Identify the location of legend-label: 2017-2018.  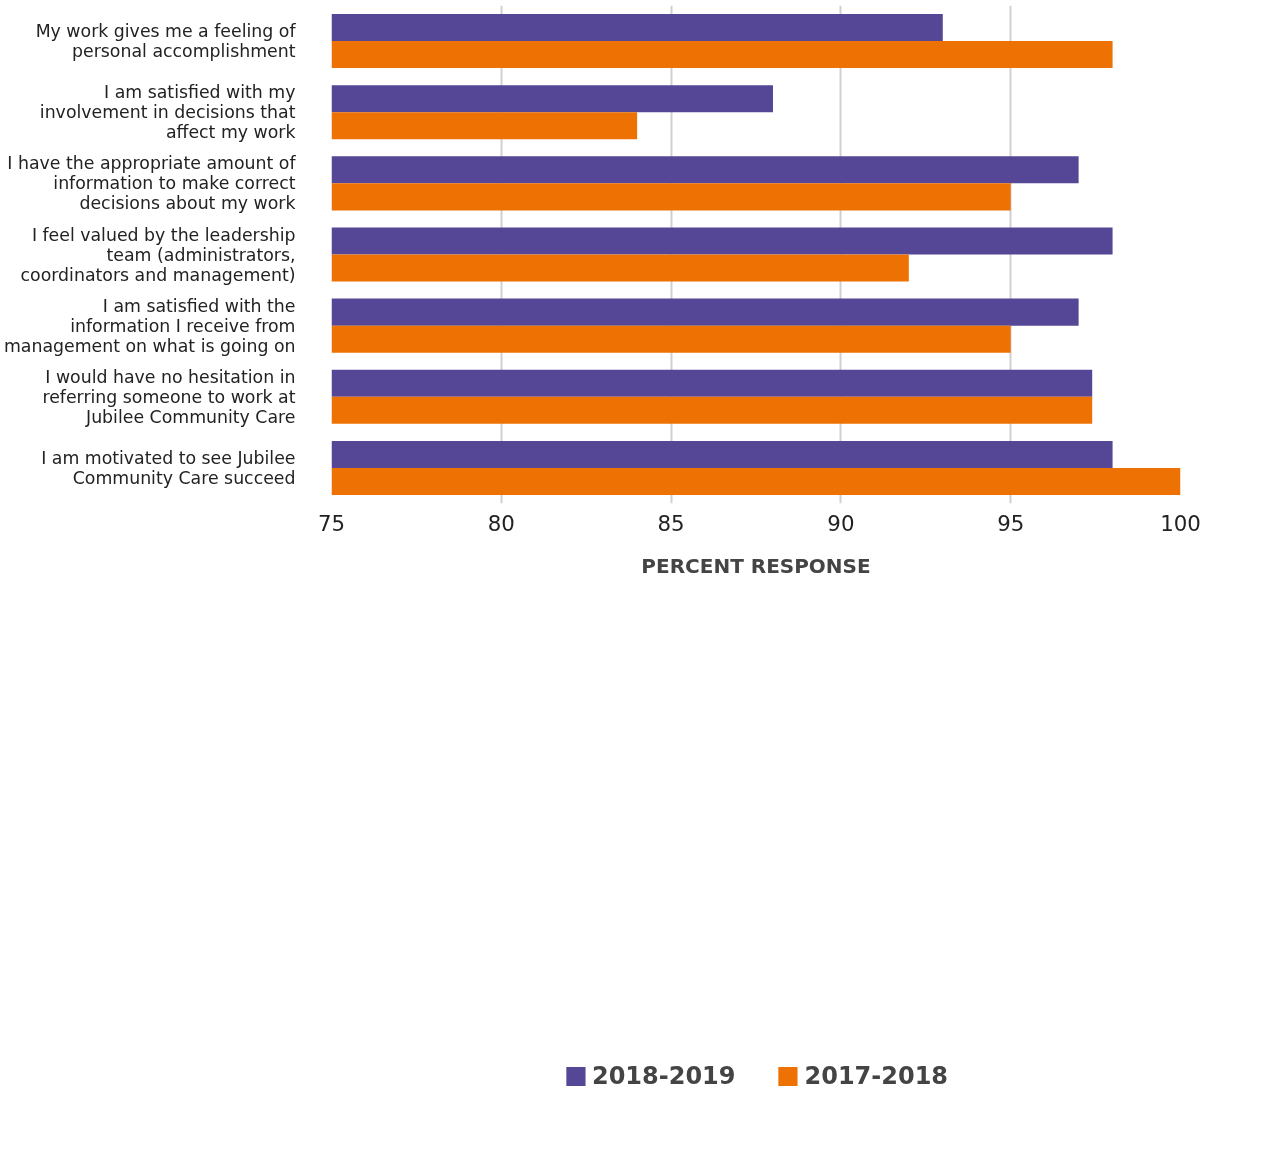
(876, 1076).